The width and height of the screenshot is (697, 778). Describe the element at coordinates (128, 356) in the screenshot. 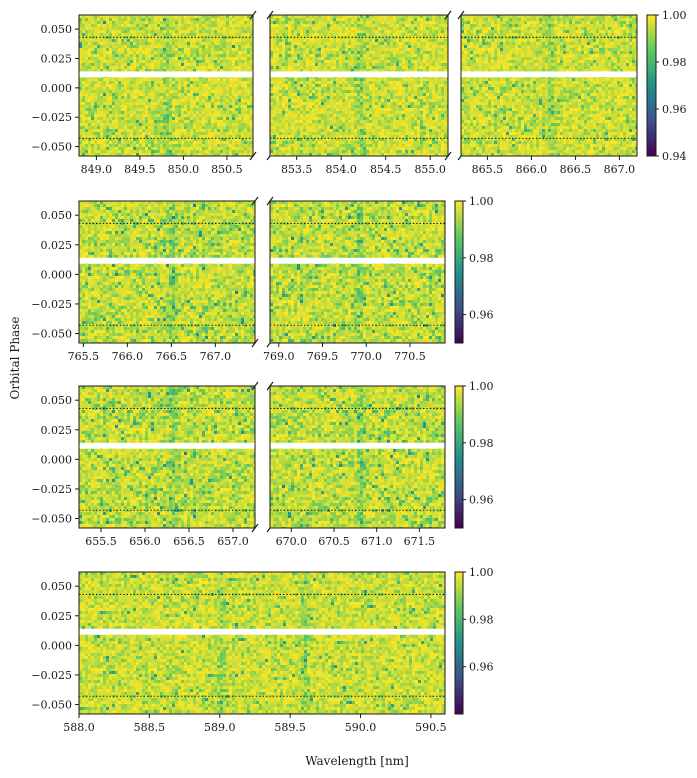

I see `x-tick-label: 766.0` at that location.